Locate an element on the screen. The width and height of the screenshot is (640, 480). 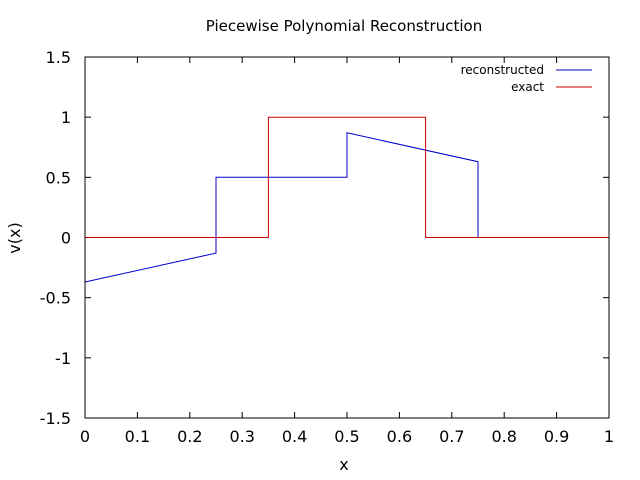
legend-label-exact: exact is located at coordinates (527, 87).